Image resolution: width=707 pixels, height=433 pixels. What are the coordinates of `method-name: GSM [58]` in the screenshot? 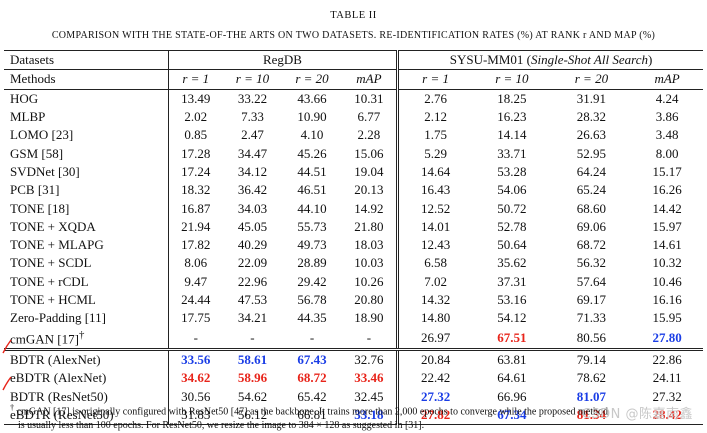 It's located at (37, 153).